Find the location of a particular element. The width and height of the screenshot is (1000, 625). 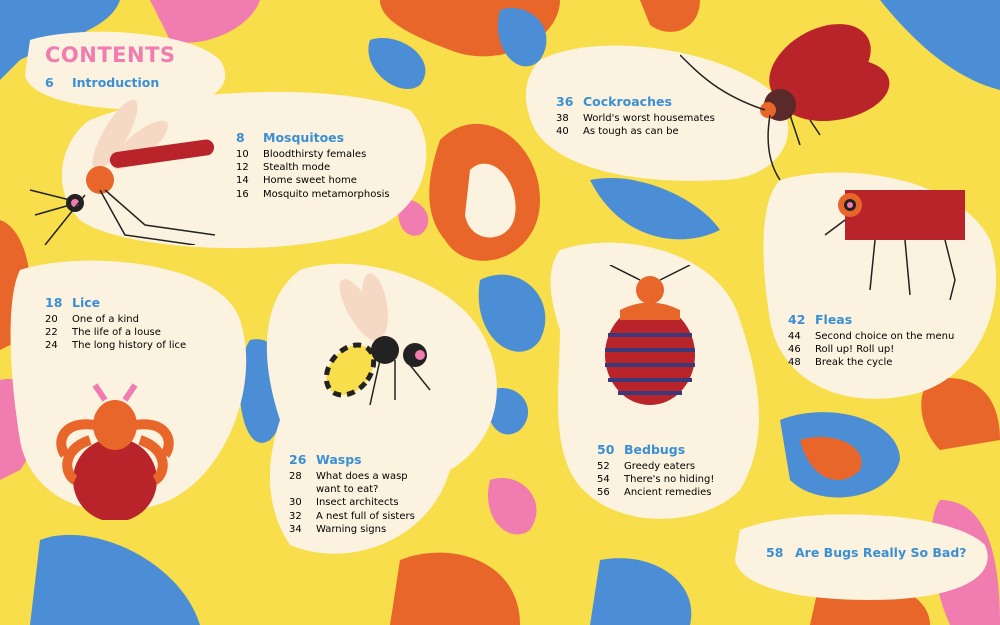

item-label: As tough as can be is located at coordinates (631, 132).